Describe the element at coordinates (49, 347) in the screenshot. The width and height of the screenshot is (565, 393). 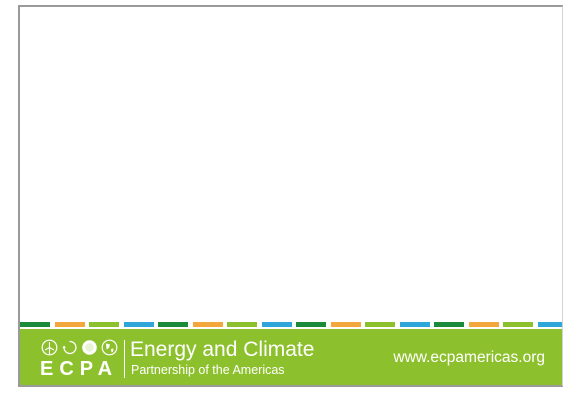
I see `wind-turbine-icon` at that location.